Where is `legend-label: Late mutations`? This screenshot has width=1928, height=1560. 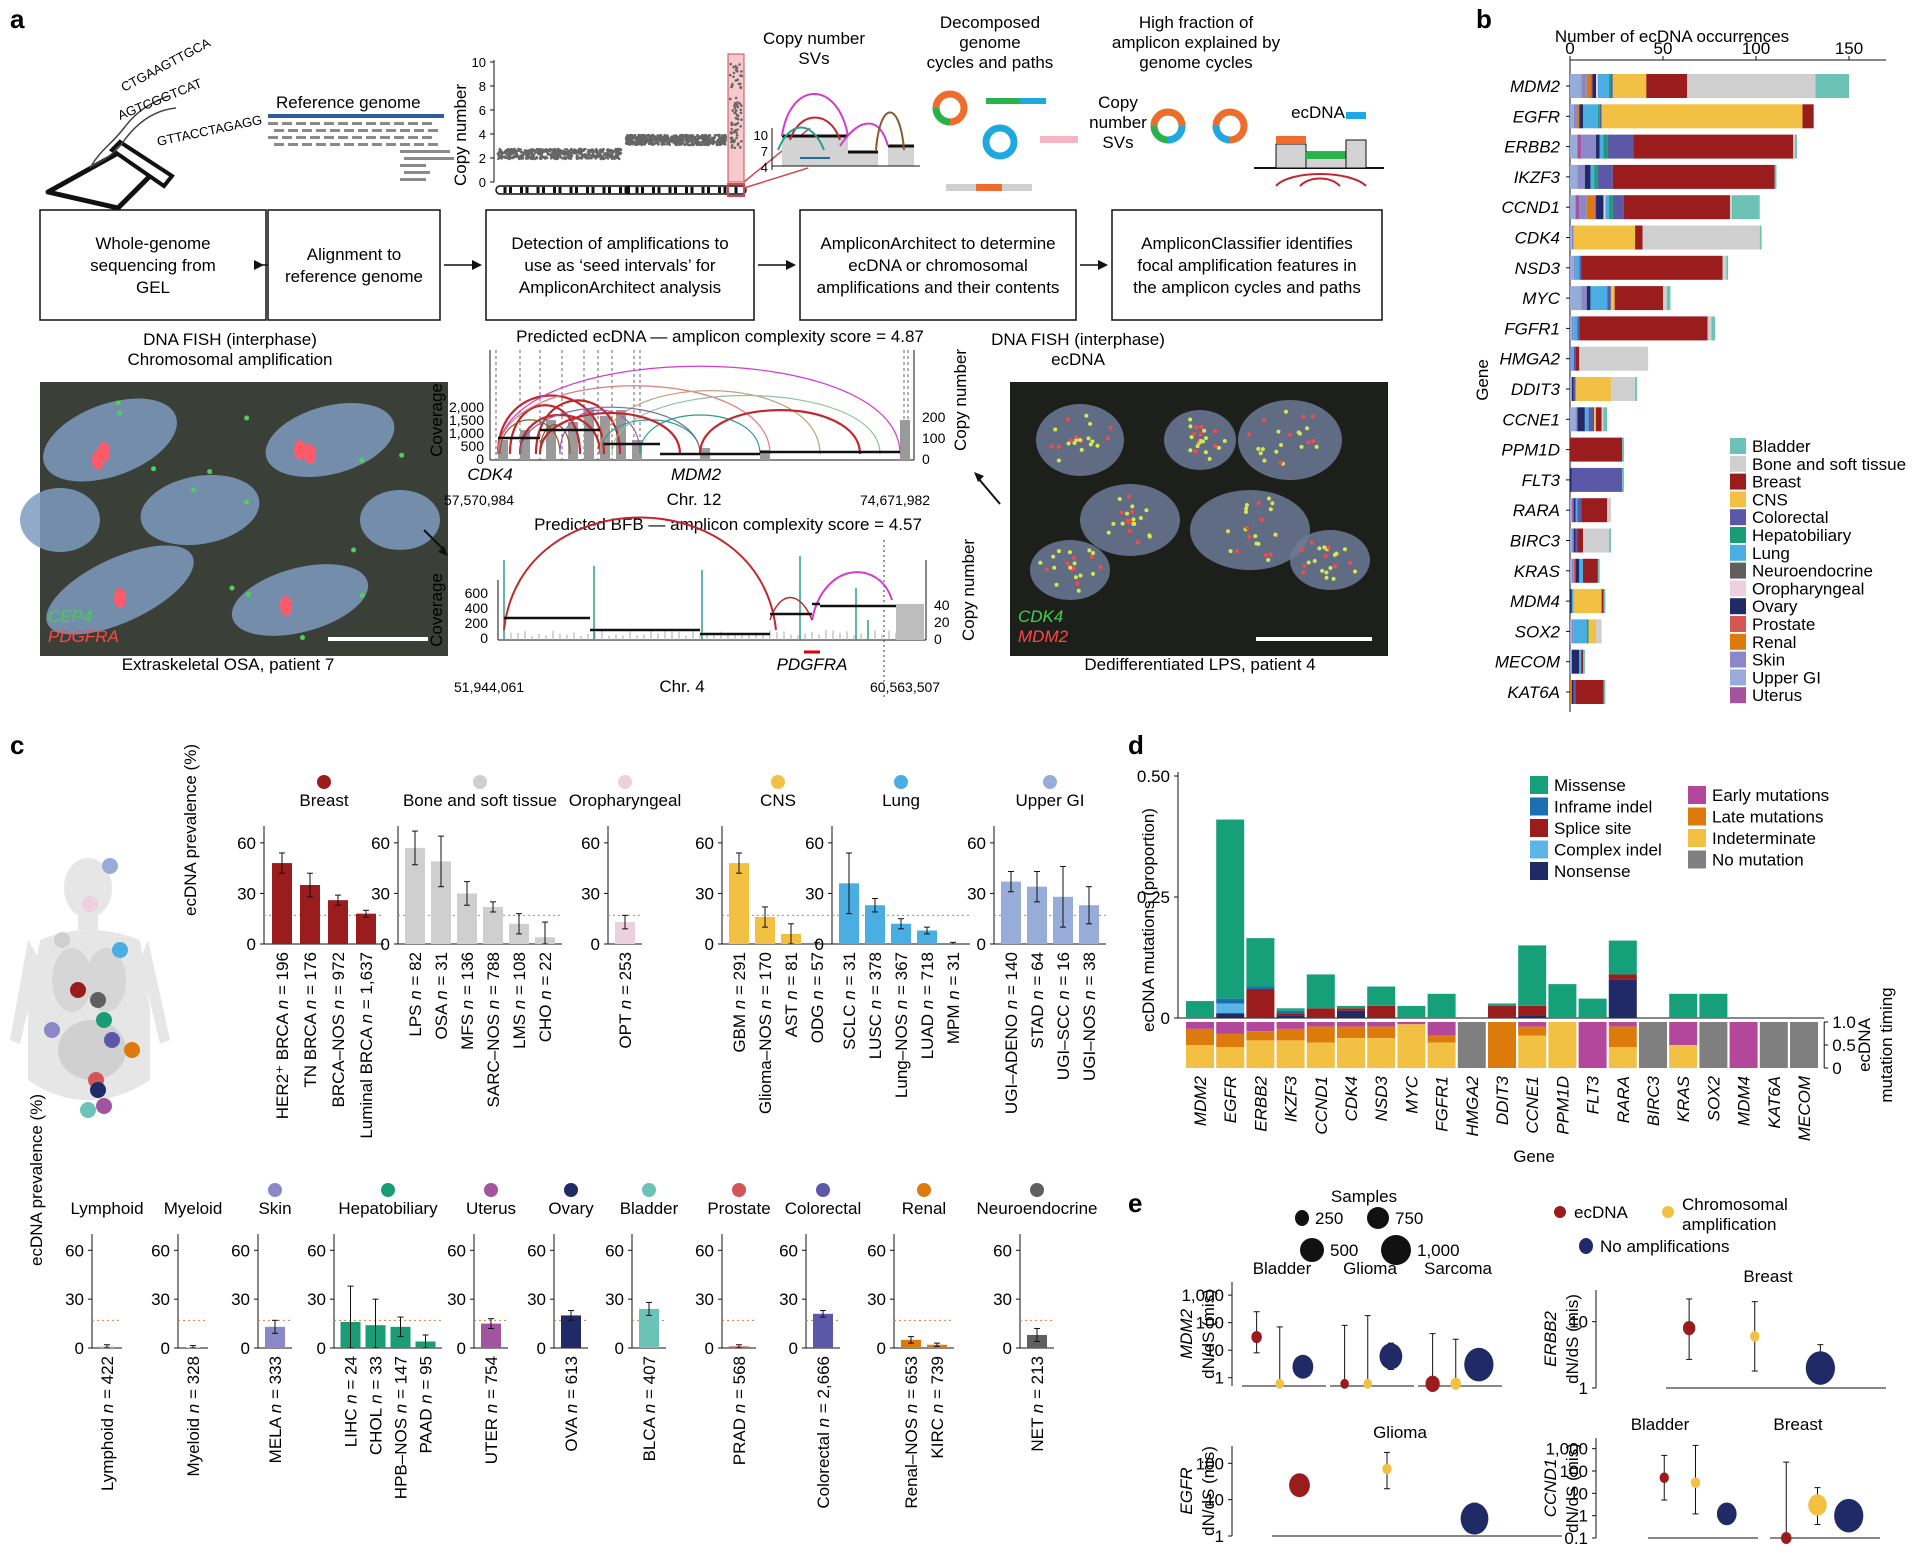 legend-label: Late mutations is located at coordinates (1768, 817).